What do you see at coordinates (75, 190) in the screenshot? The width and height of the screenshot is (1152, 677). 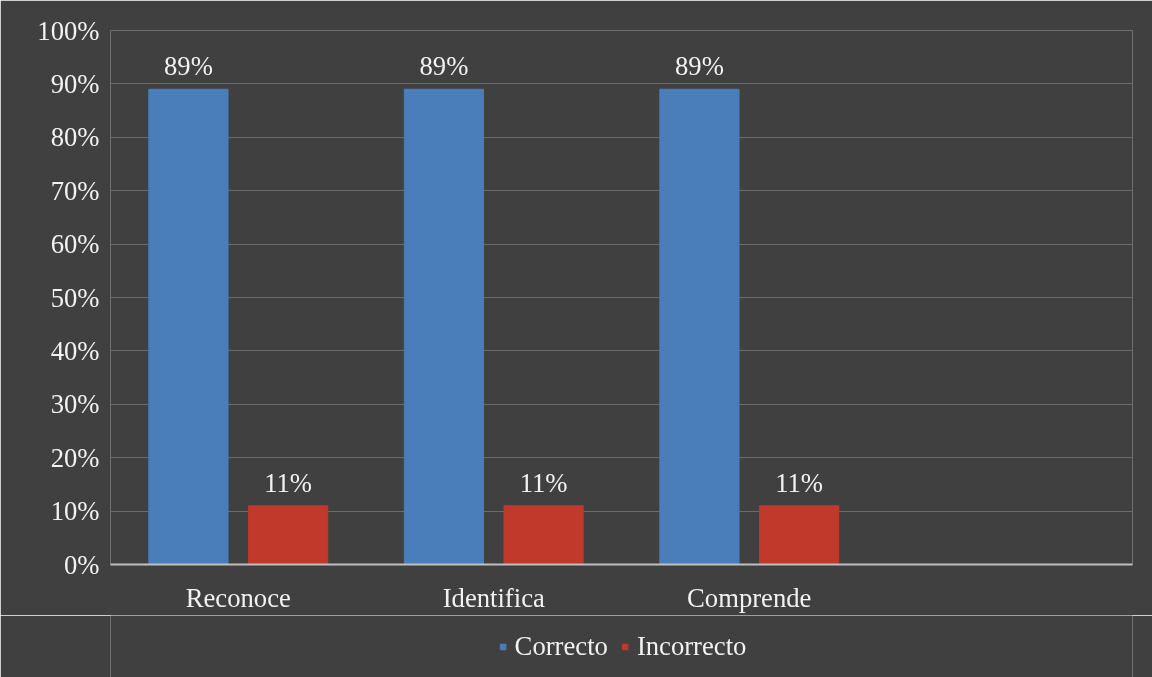 I see `y-tick-label: 70%` at bounding box center [75, 190].